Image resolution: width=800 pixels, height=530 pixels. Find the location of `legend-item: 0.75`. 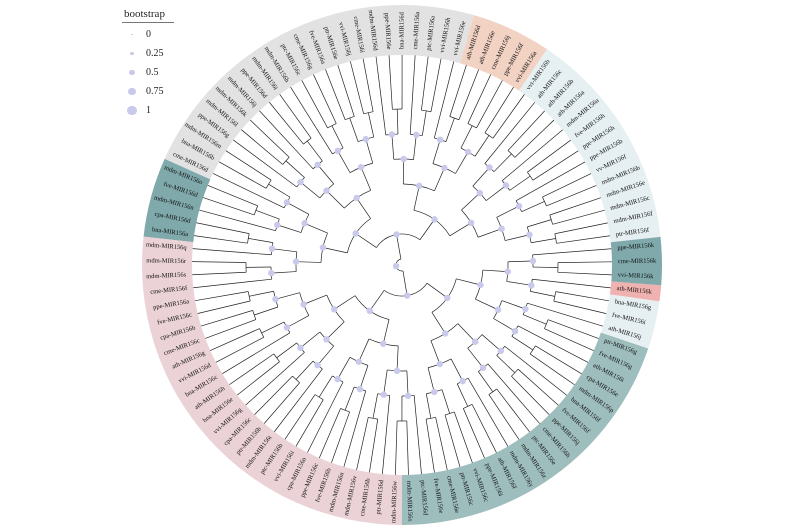

legend-item: 0.75 is located at coordinates (153, 91).